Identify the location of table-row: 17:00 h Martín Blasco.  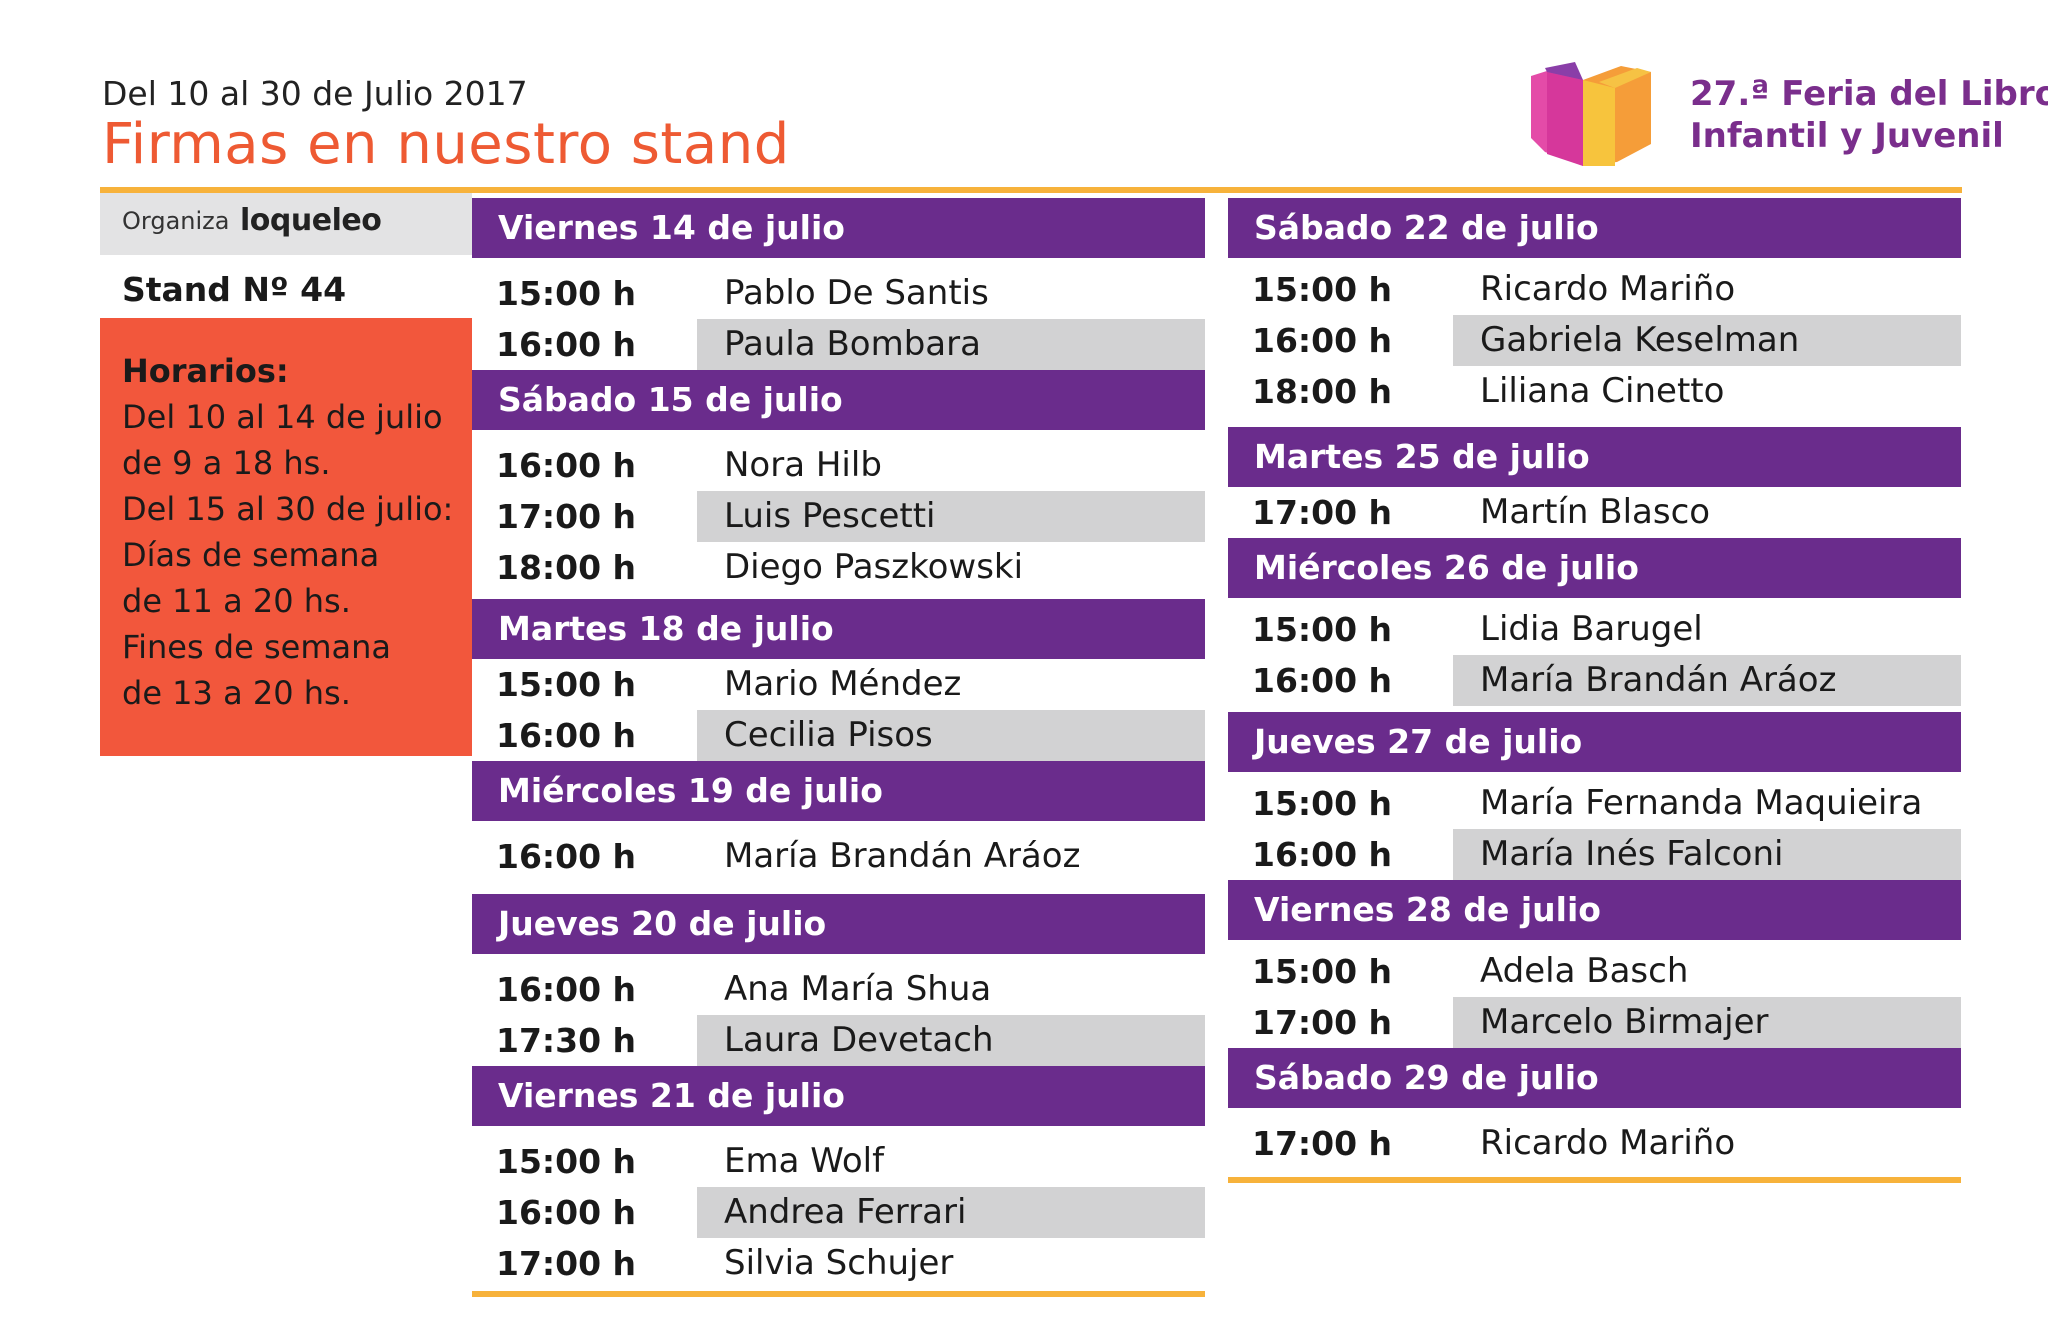
(1594, 512).